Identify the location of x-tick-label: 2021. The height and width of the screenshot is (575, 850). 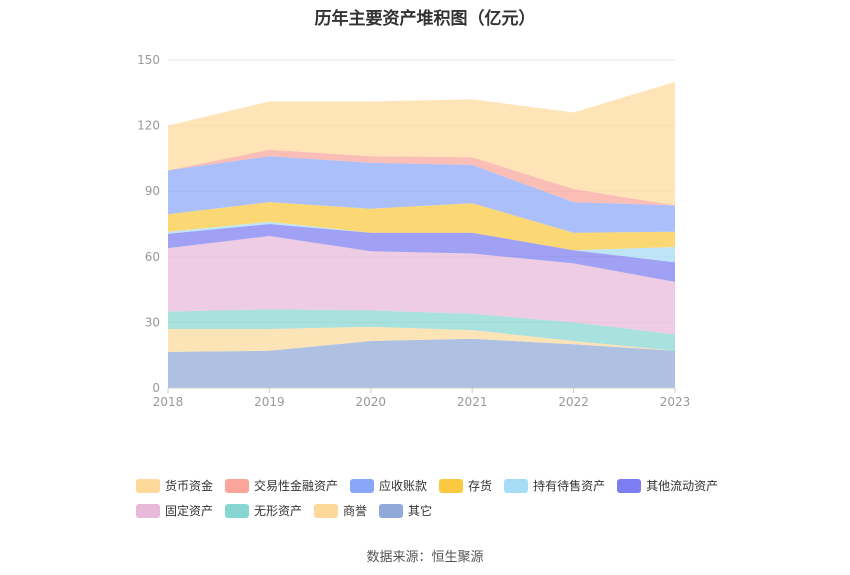
(472, 402).